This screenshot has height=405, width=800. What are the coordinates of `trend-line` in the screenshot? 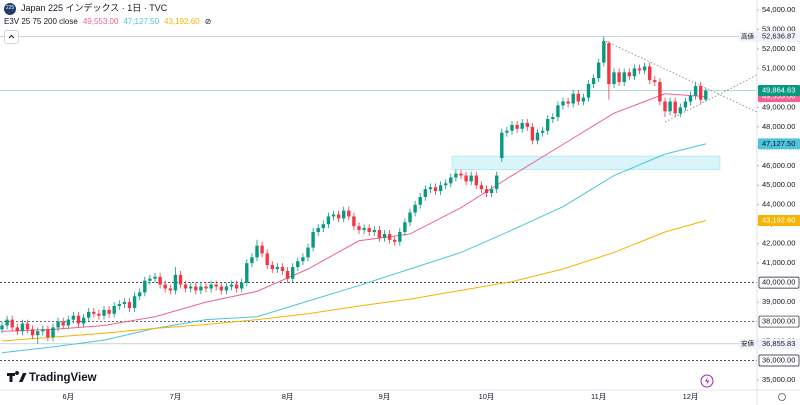 It's located at (679, 76).